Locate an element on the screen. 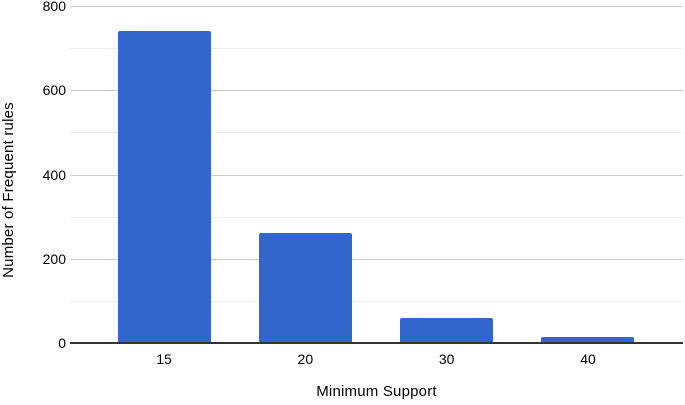  y-tick-label: 200 is located at coordinates (54, 258).